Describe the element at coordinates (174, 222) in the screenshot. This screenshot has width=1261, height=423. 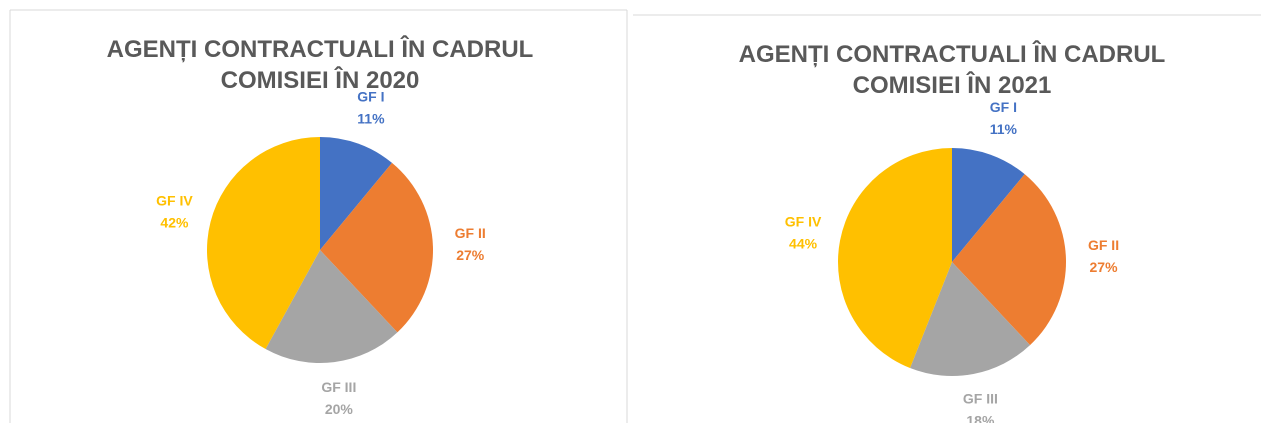
I see `slice-value-label: 42%` at that location.